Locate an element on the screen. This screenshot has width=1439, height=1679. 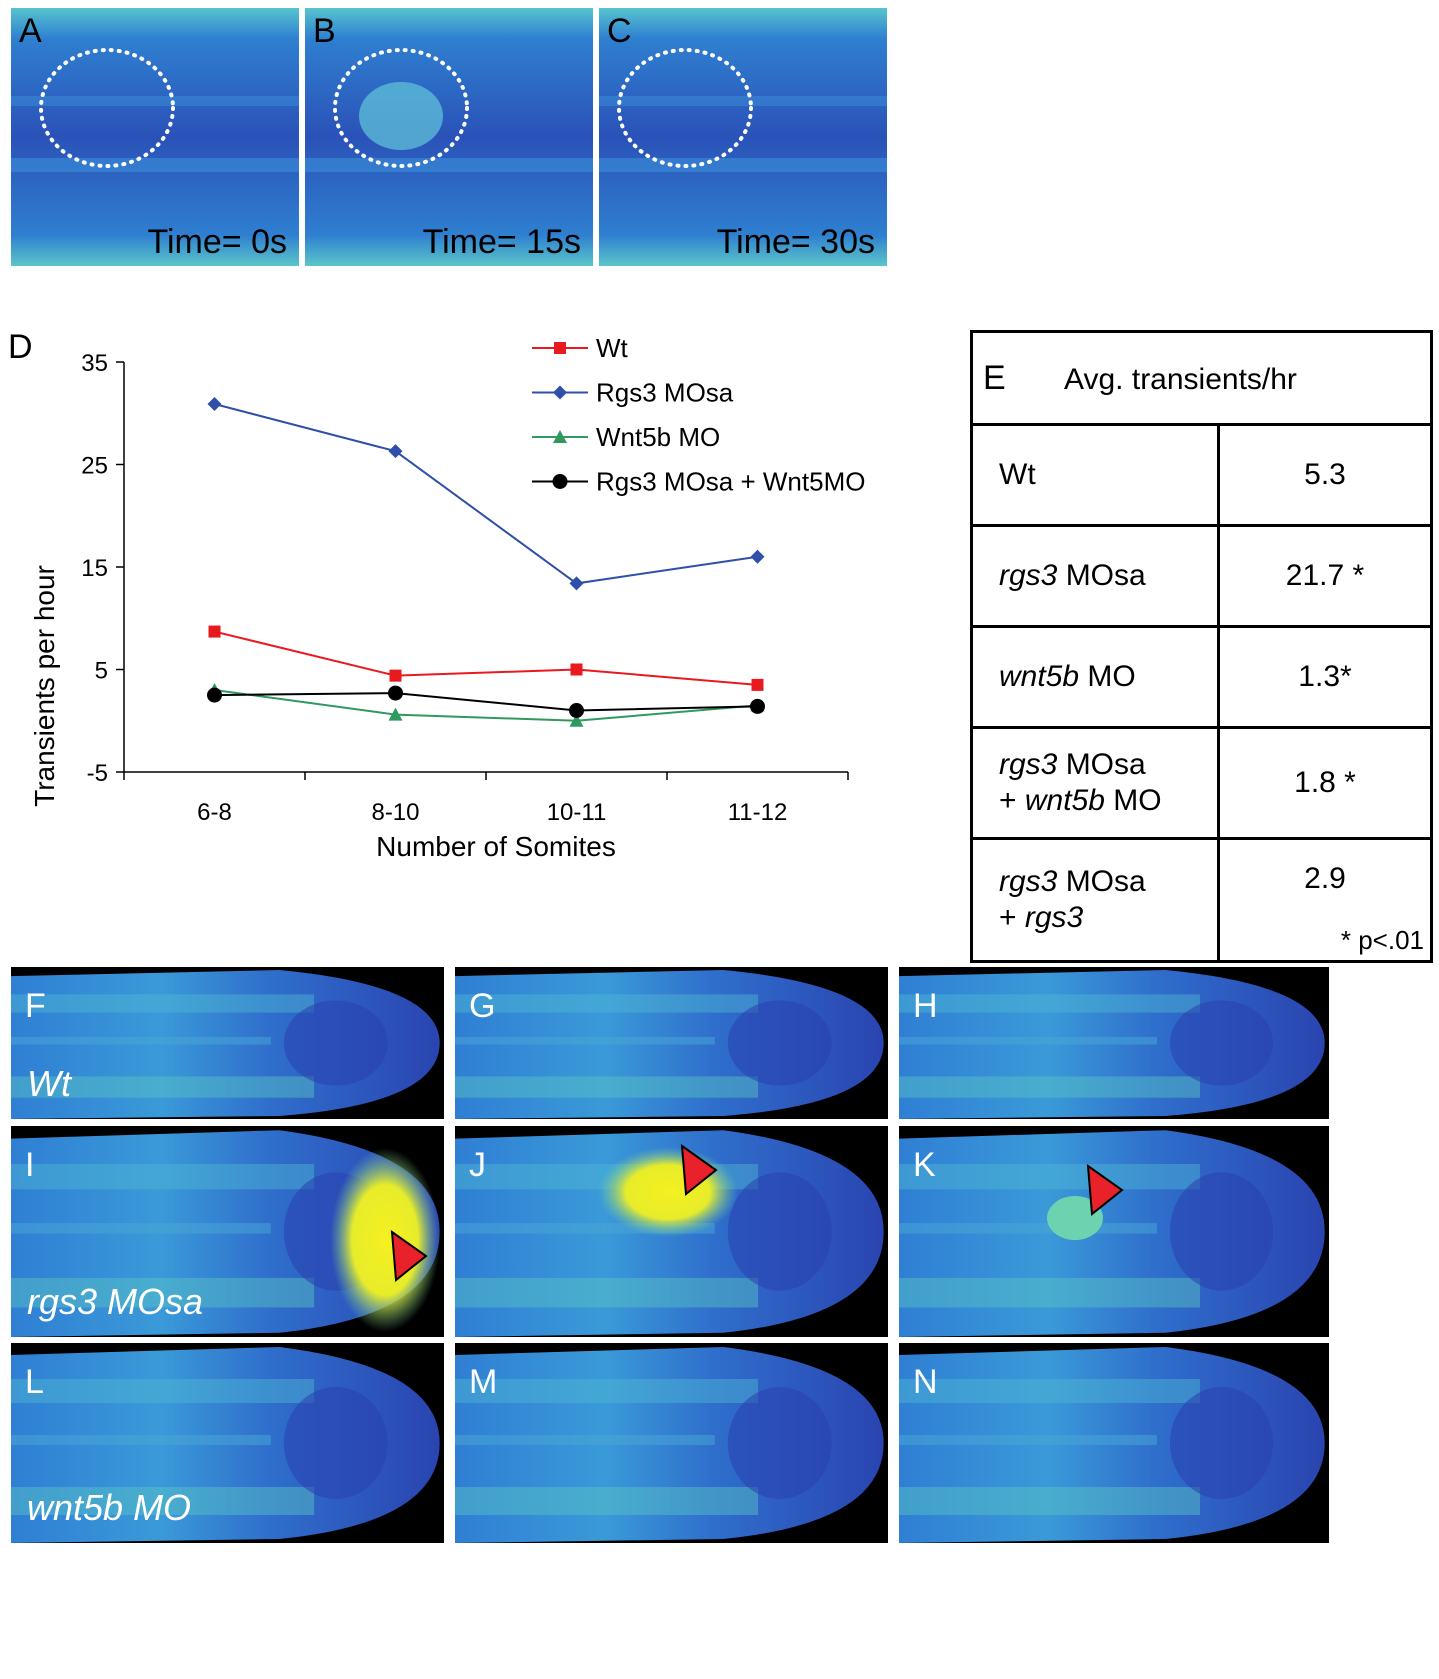
calcium-image-b is located at coordinates (449, 137).